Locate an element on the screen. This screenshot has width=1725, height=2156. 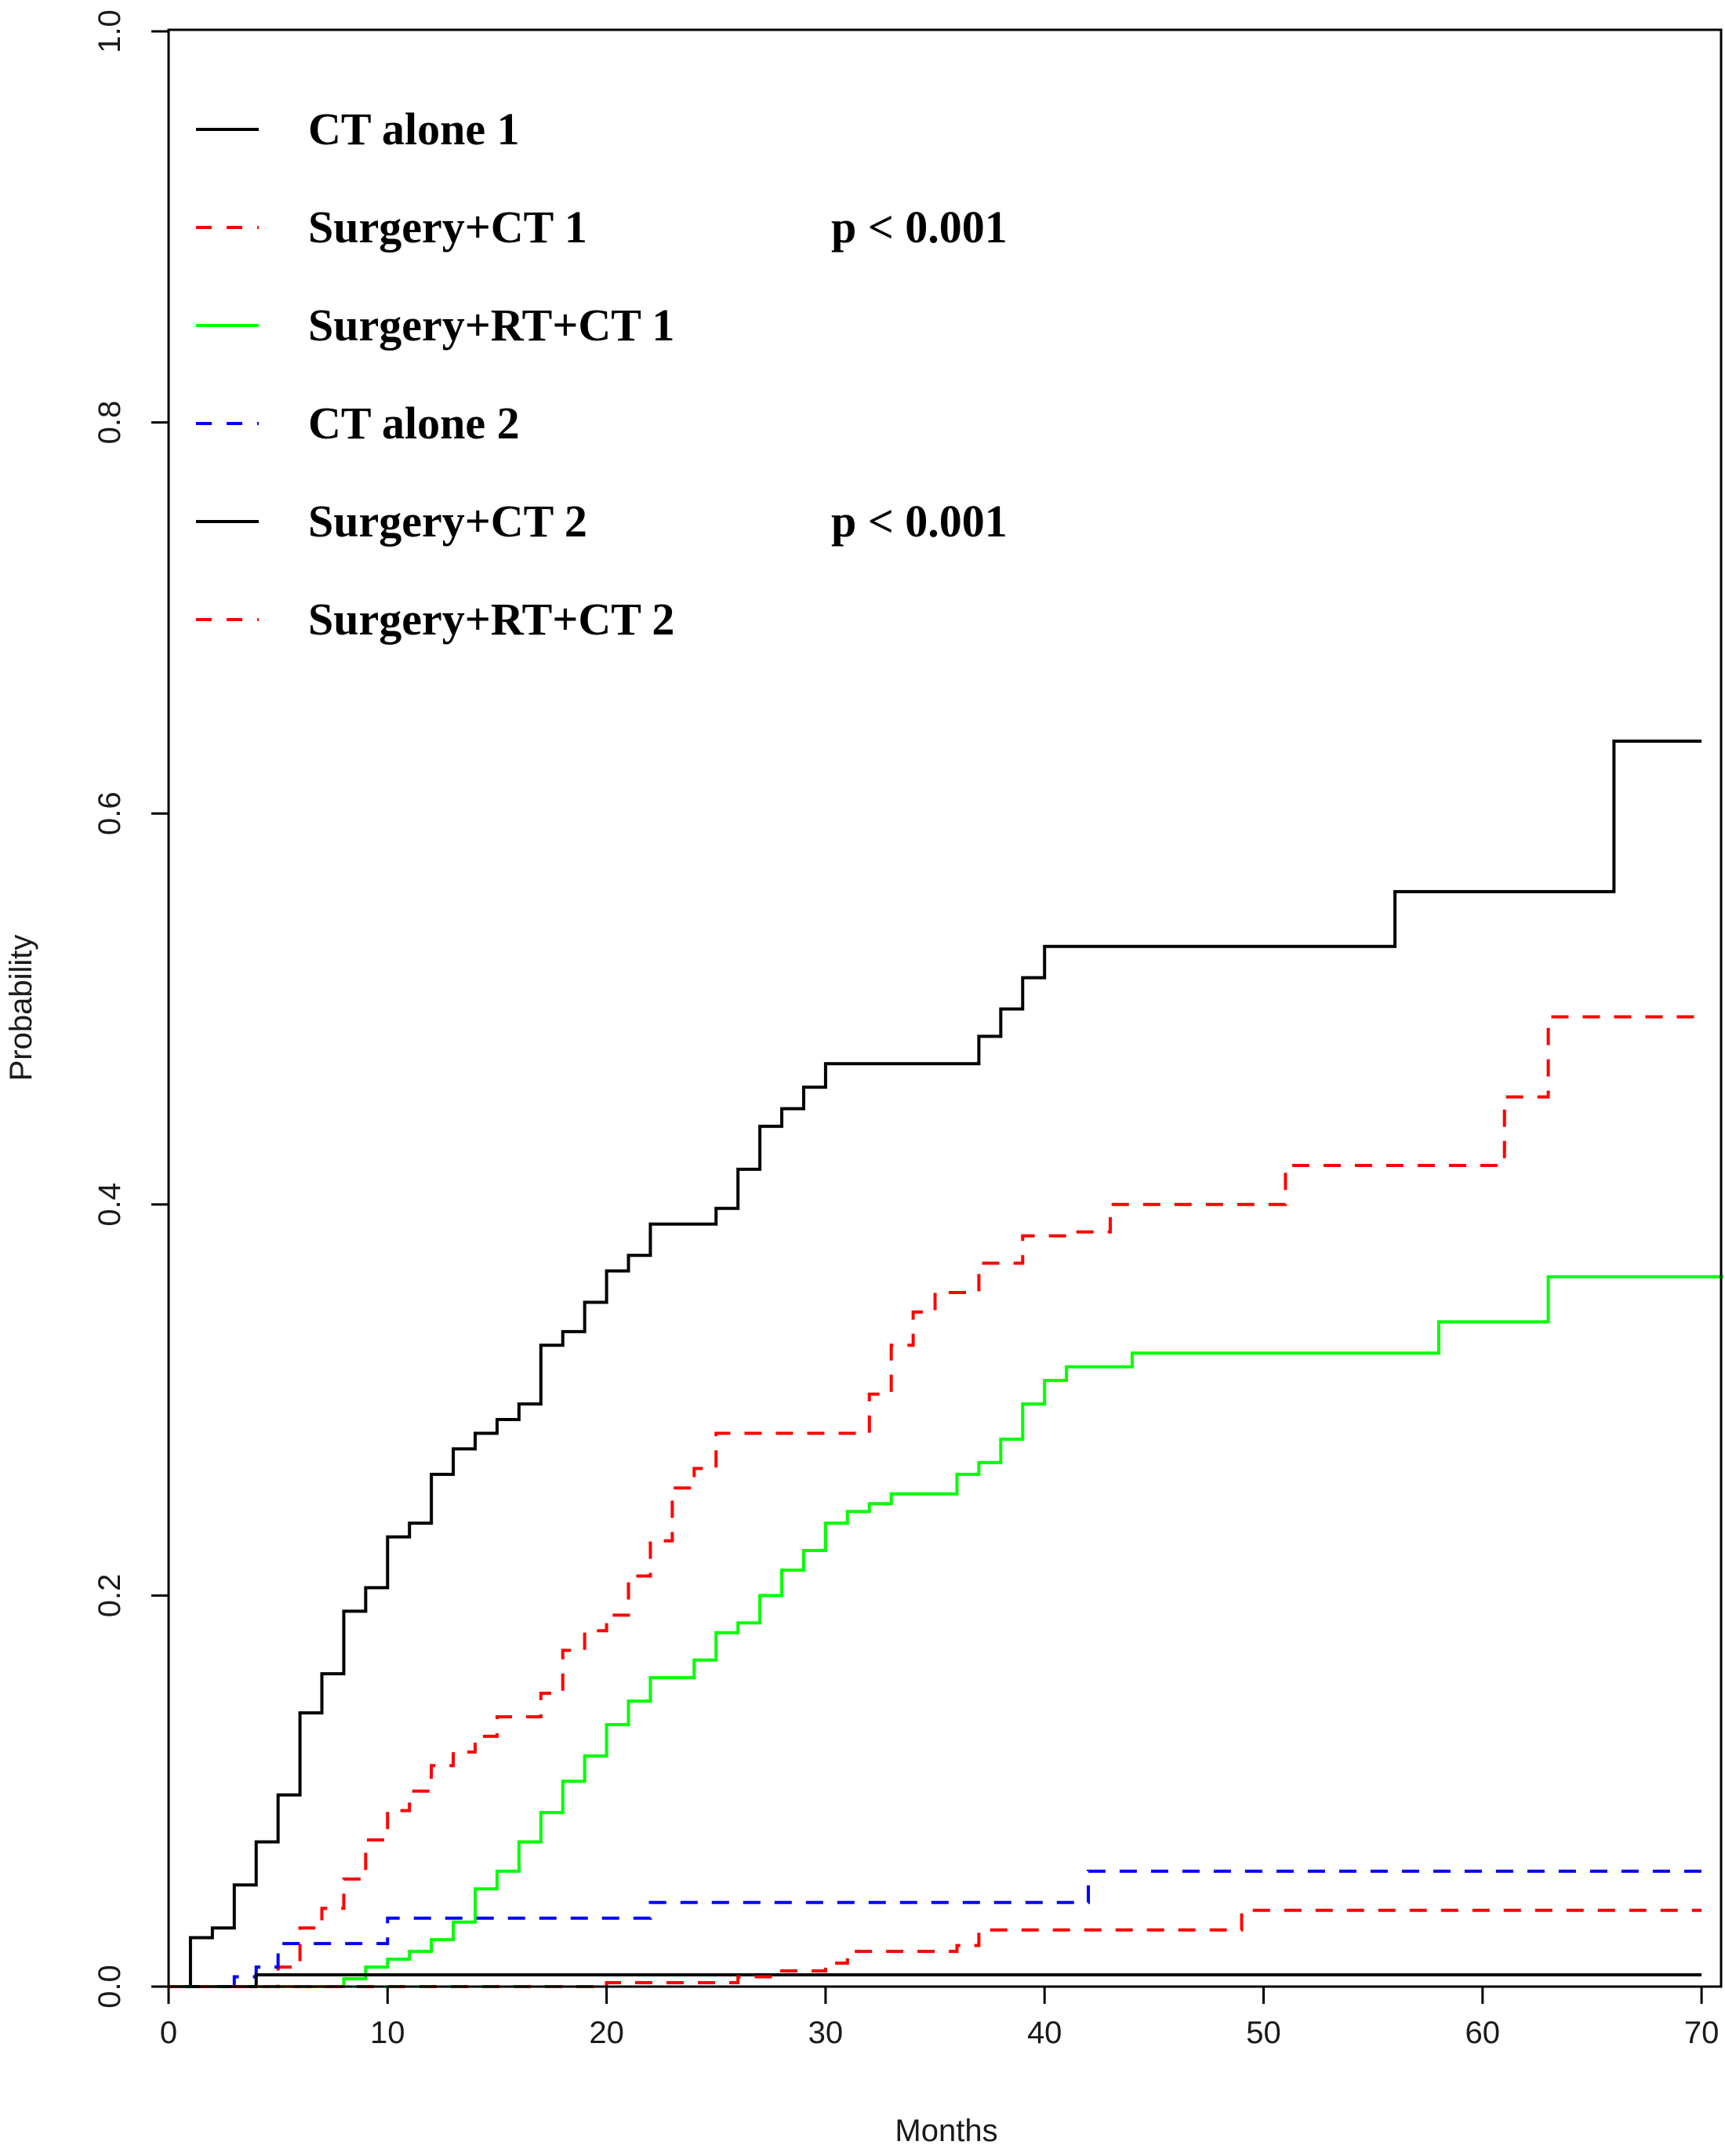
x-tick-label: 30 is located at coordinates (826, 2033).